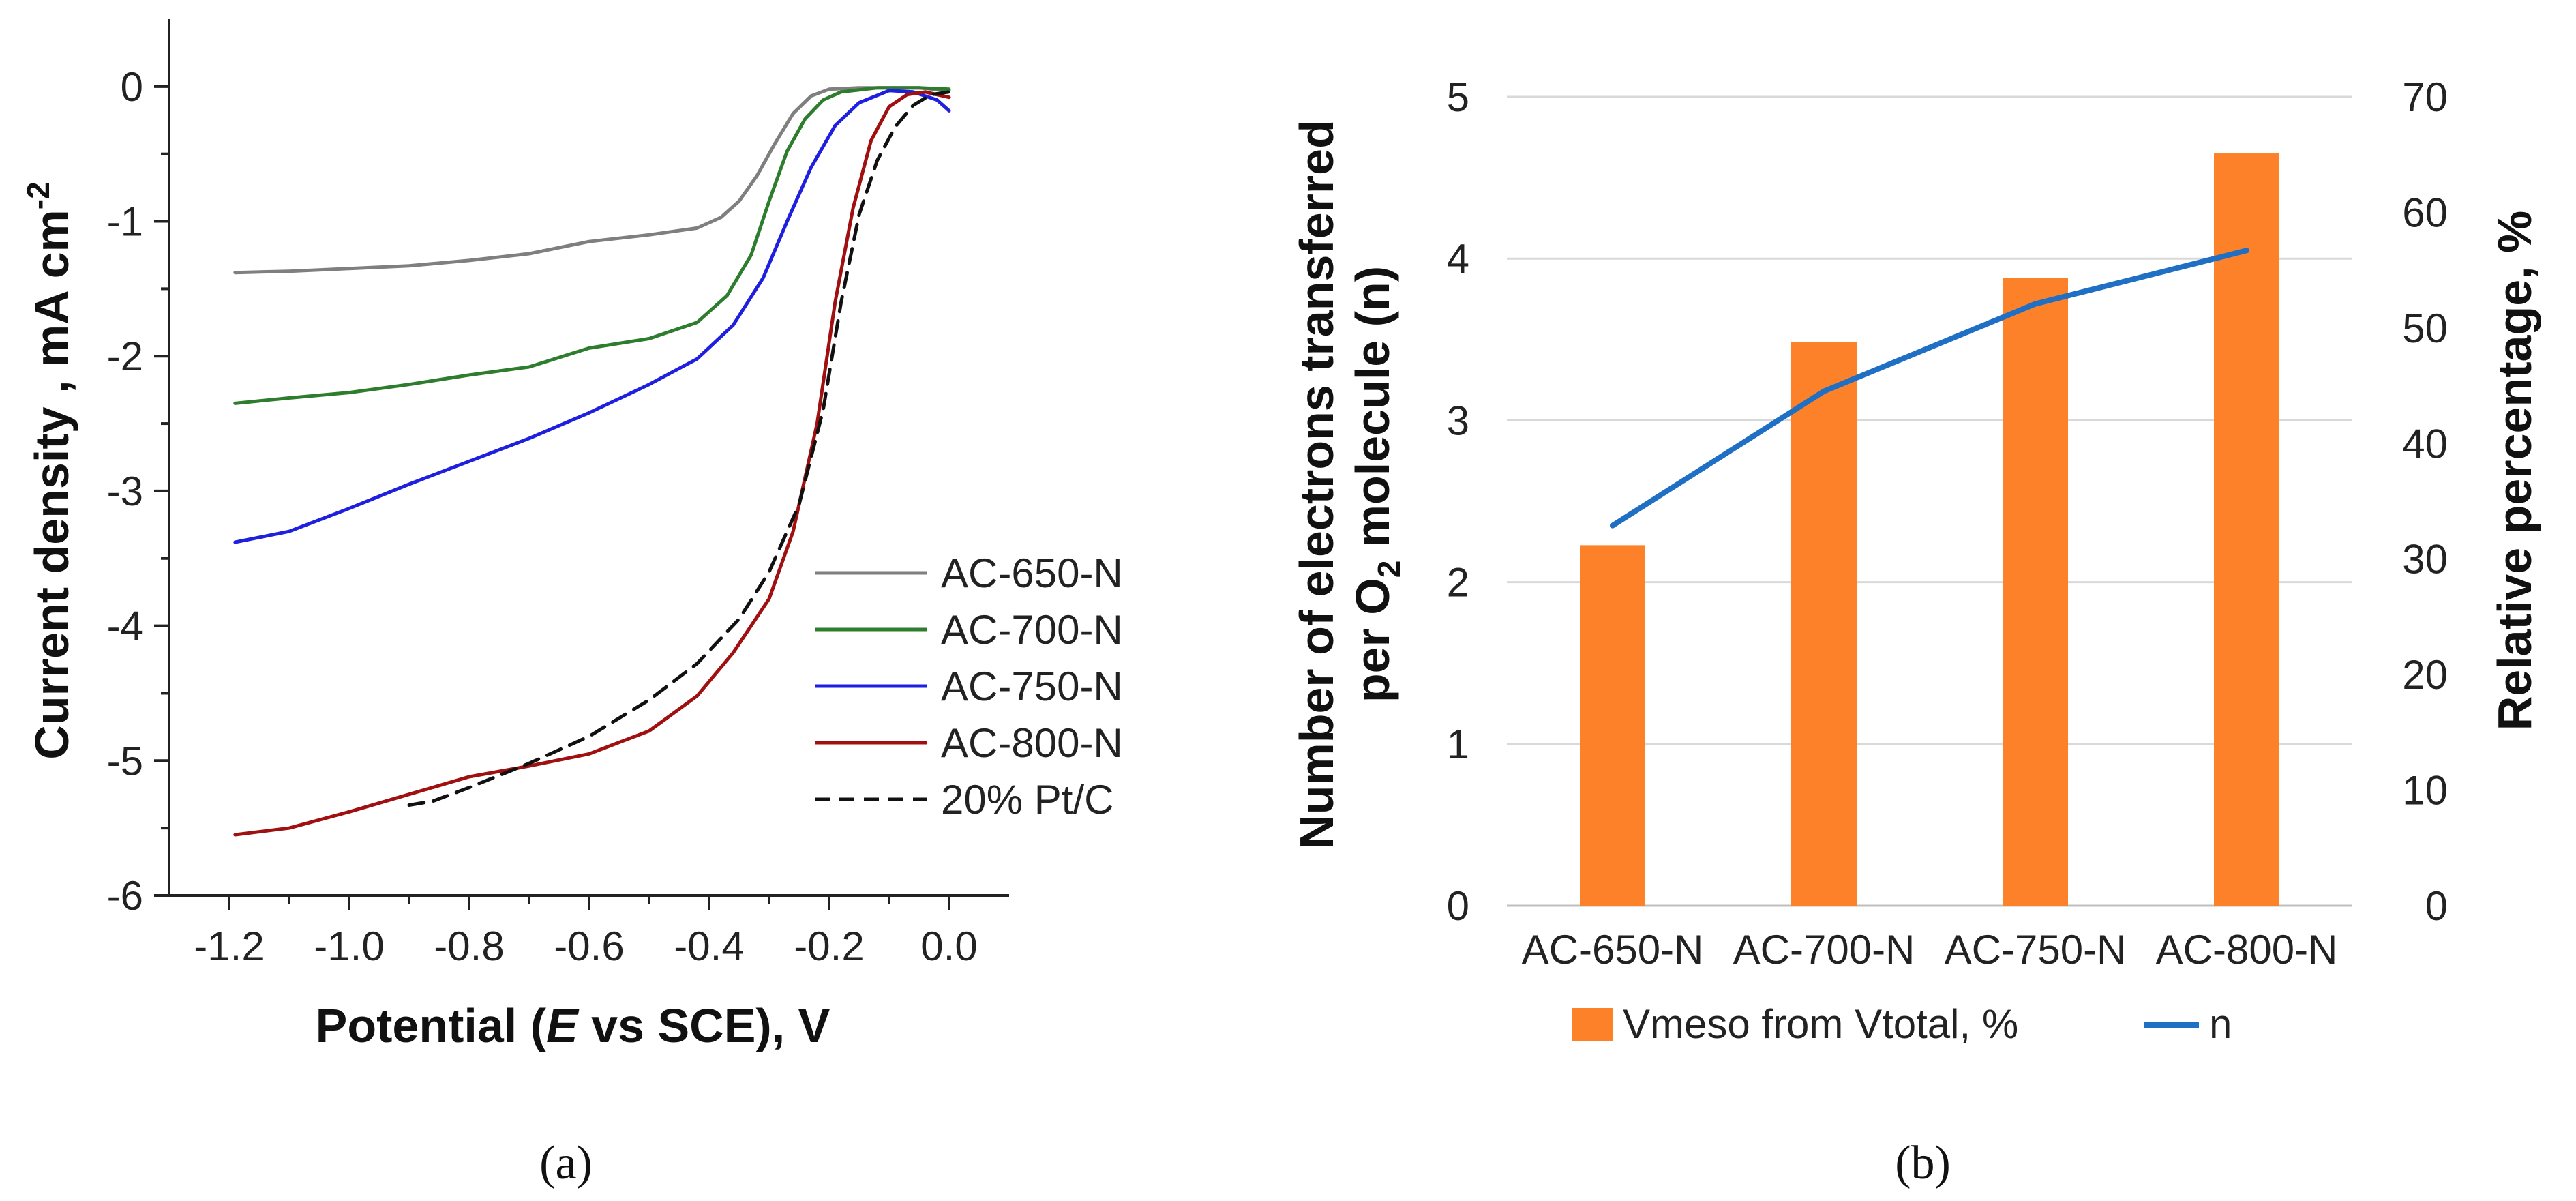 This screenshot has width=2576, height=1201. What do you see at coordinates (949, 946) in the screenshot?
I see `x-tick-label: 0.0` at bounding box center [949, 946].